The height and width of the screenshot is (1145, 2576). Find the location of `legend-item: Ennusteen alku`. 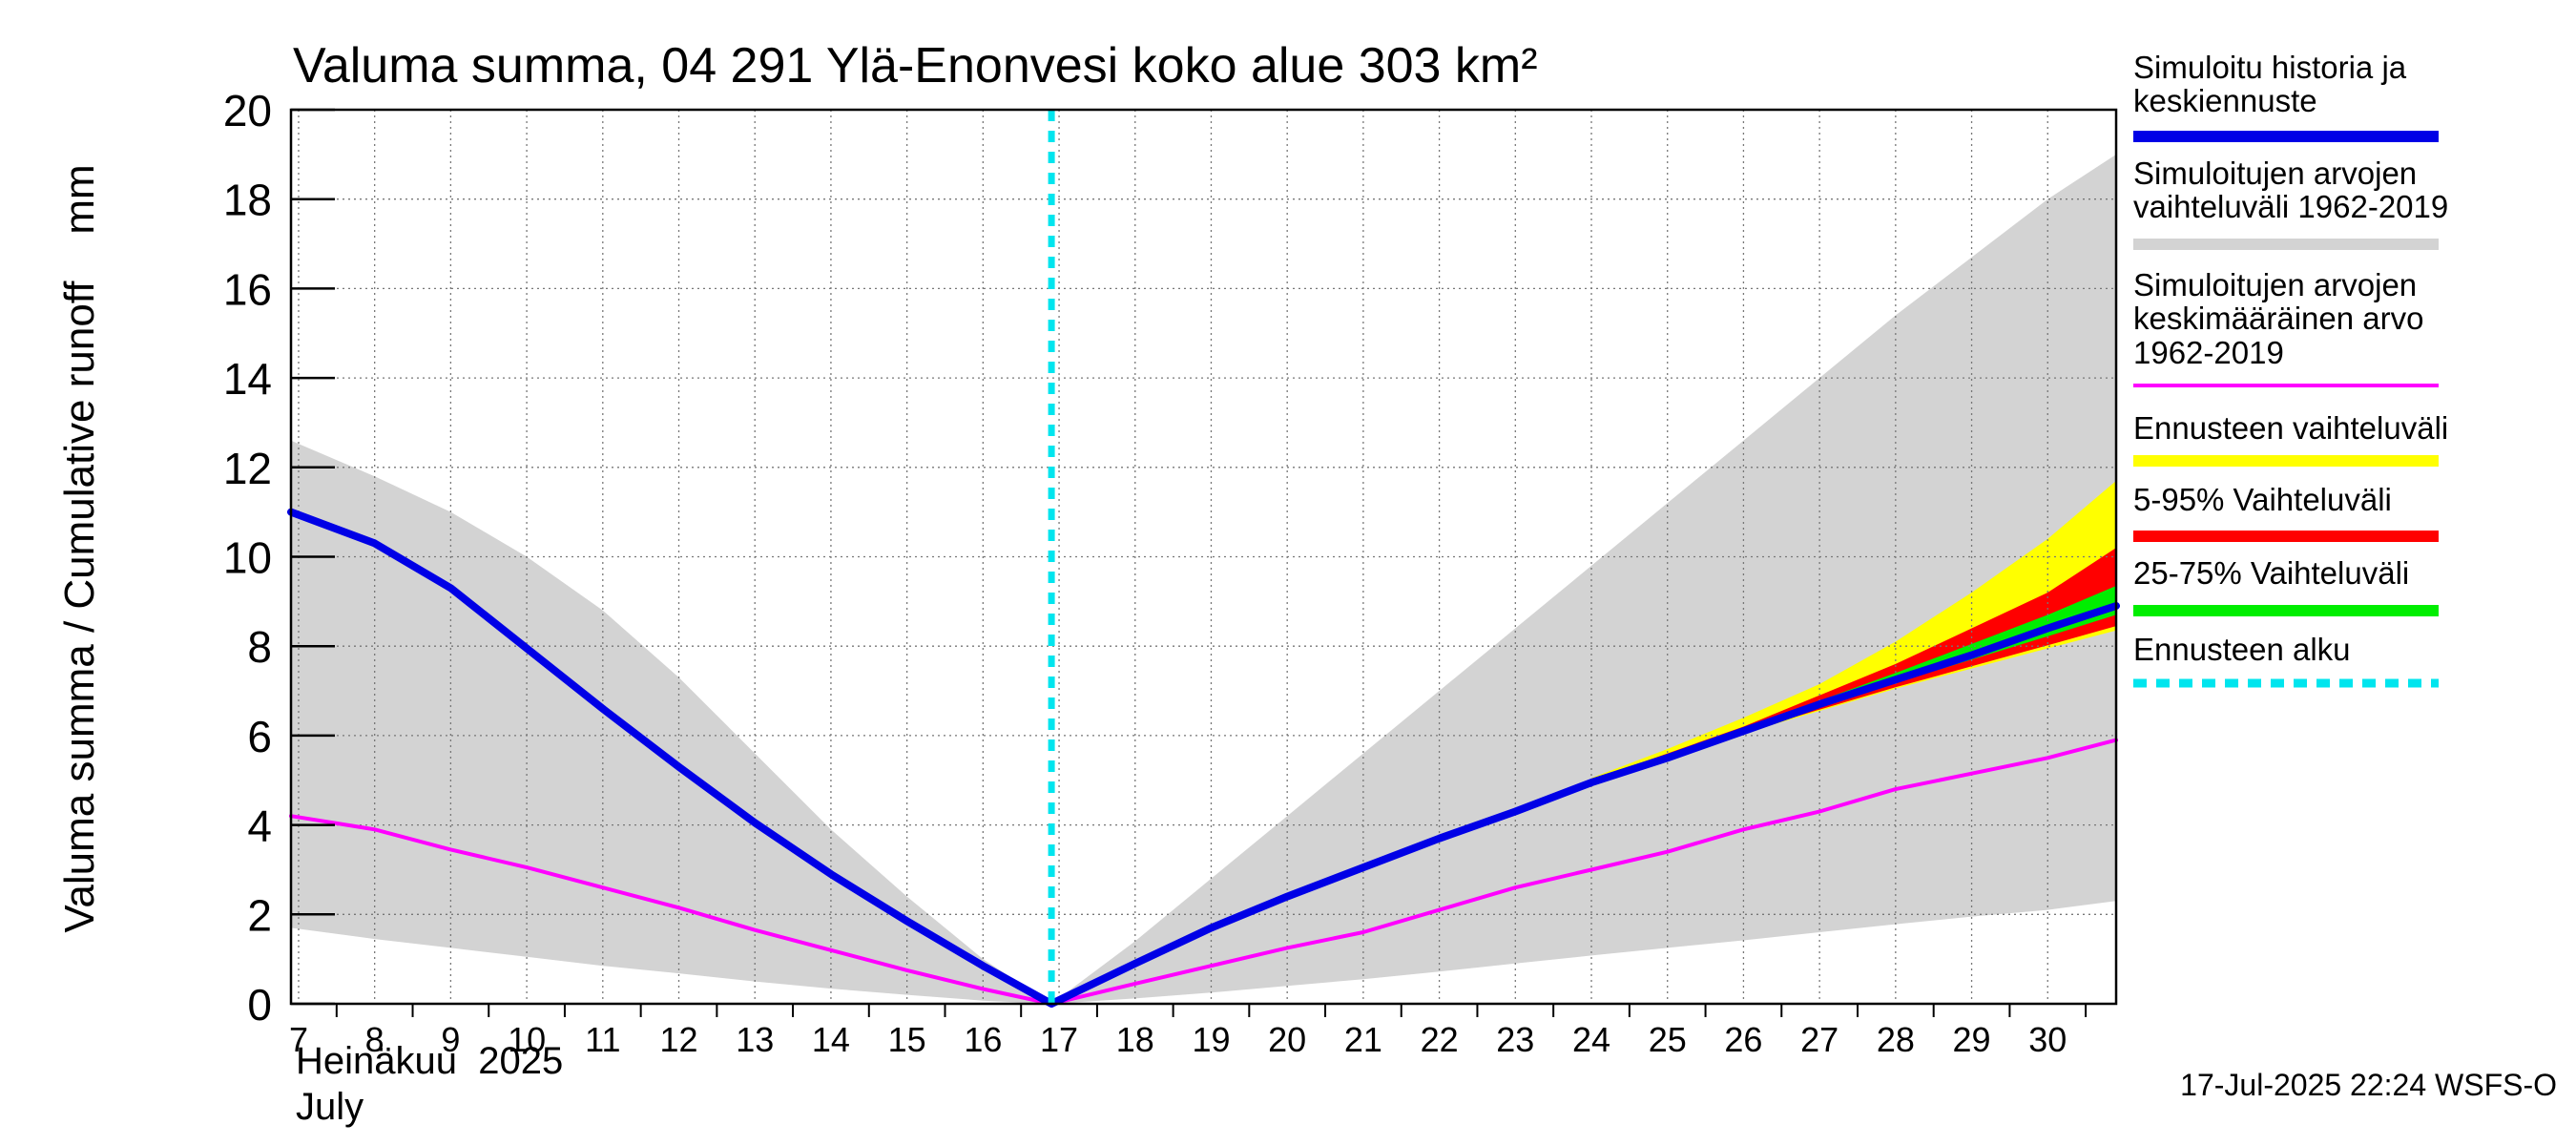

legend-item: Ennusteen alku is located at coordinates (2286, 660).